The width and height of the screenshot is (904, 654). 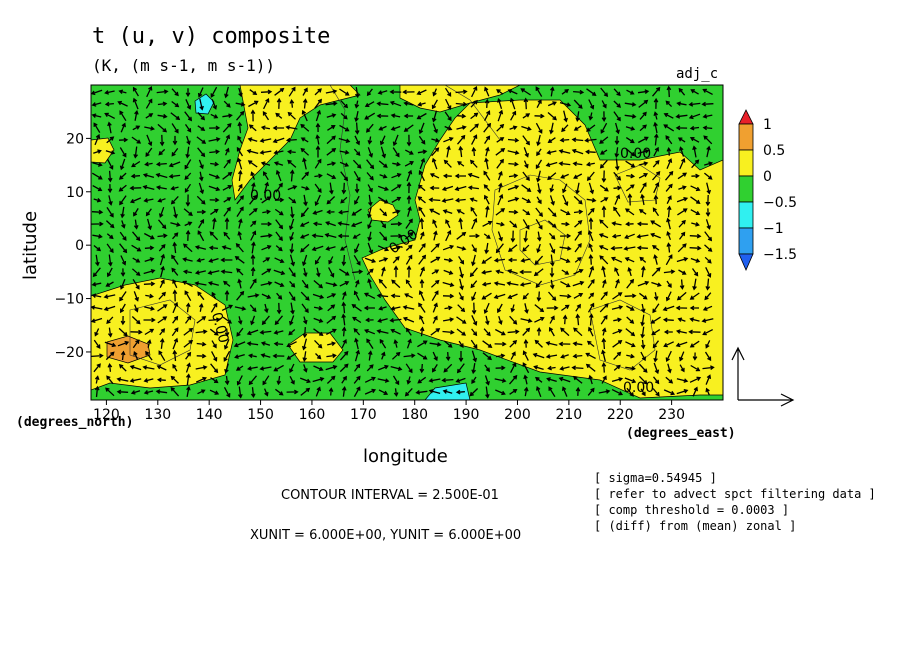 What do you see at coordinates (414, 415) in the screenshot?
I see `x-tick-label: 180` at bounding box center [414, 415].